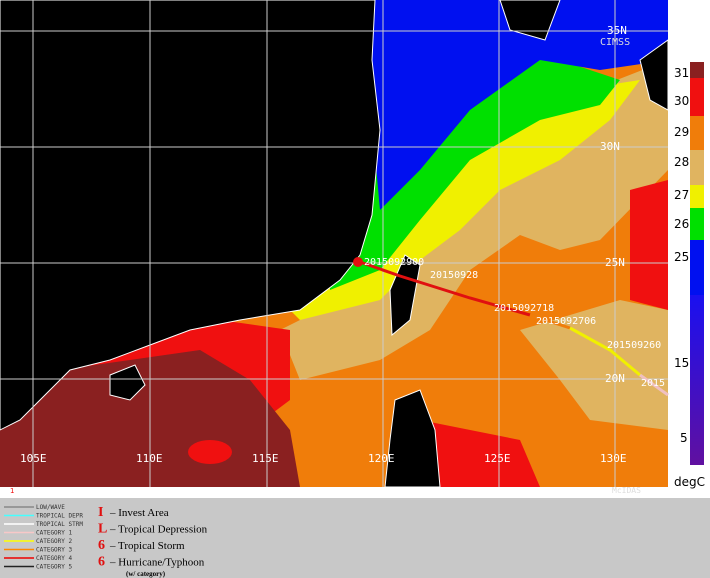 The height and width of the screenshot is (578, 710). What do you see at coordinates (12, 491) in the screenshot?
I see `frame-number: 1` at bounding box center [12, 491].